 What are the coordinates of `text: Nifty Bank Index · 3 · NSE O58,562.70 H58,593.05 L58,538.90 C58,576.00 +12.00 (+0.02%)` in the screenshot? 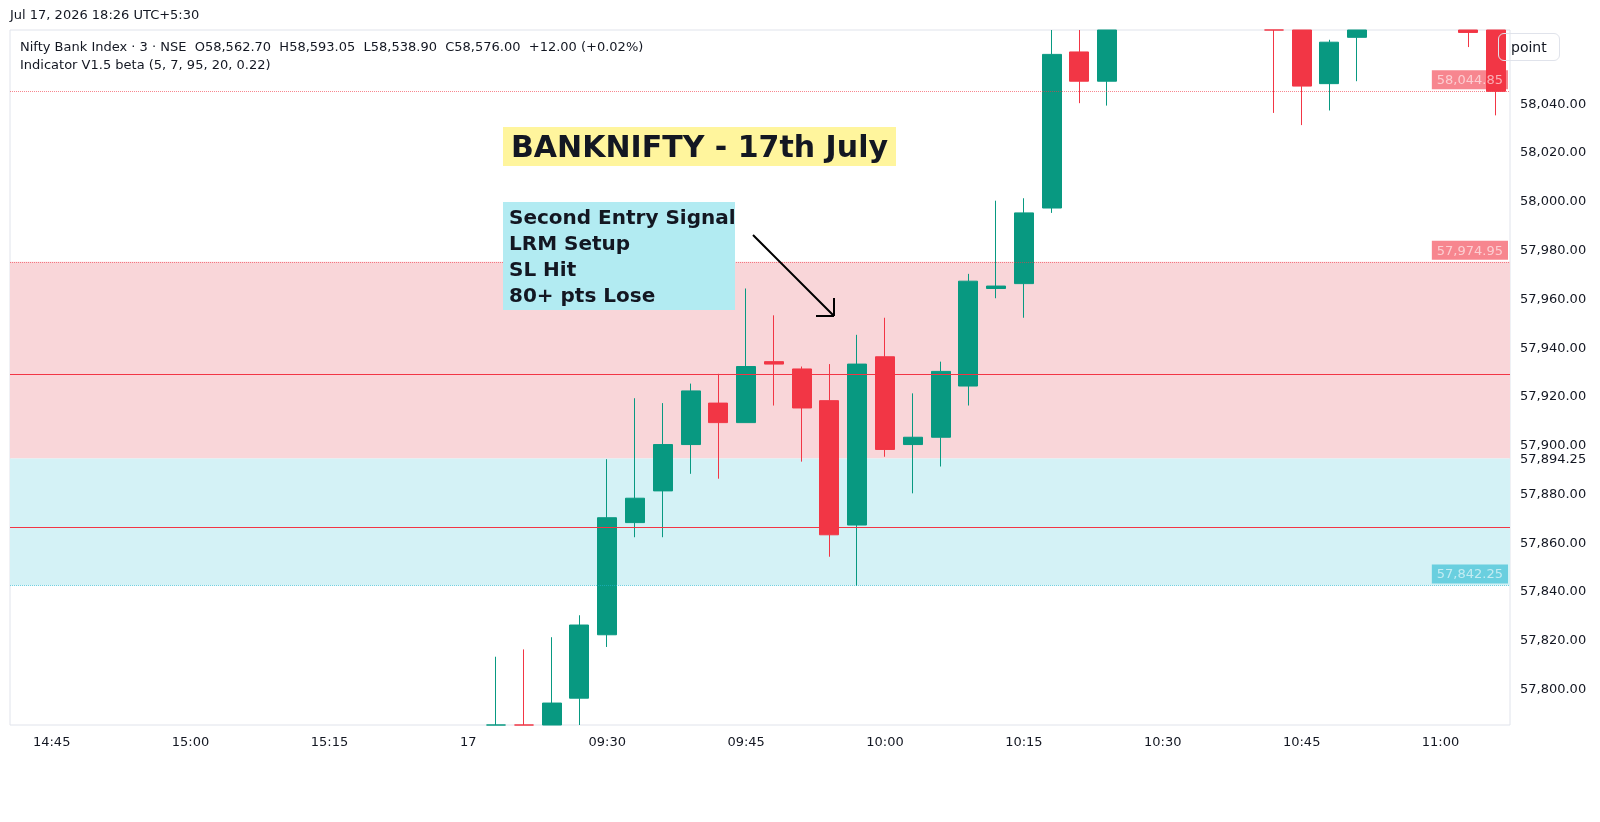 It's located at (332, 46).